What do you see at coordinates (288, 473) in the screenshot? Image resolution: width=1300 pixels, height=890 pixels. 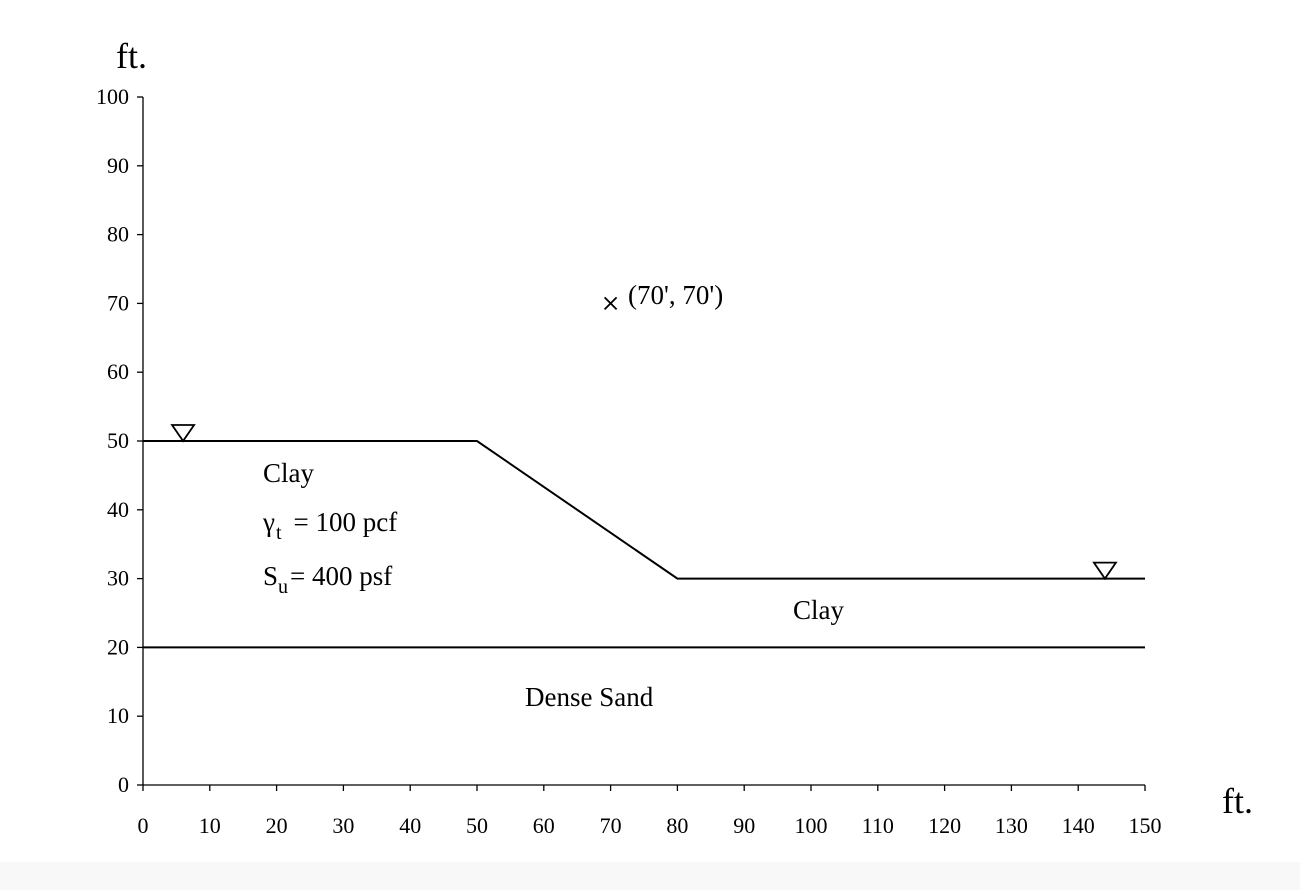 I see `upper-clay-label: Clay` at bounding box center [288, 473].